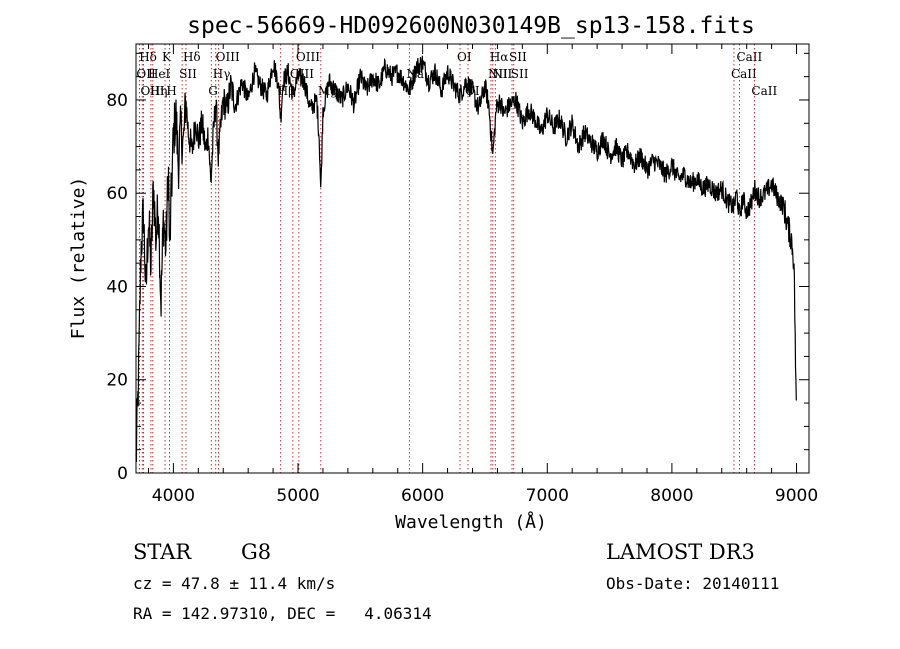 This screenshot has height=649, width=900. I want to click on redshift-velocity: cz = 47.8 ± 11.4 km/s, so click(234, 583).